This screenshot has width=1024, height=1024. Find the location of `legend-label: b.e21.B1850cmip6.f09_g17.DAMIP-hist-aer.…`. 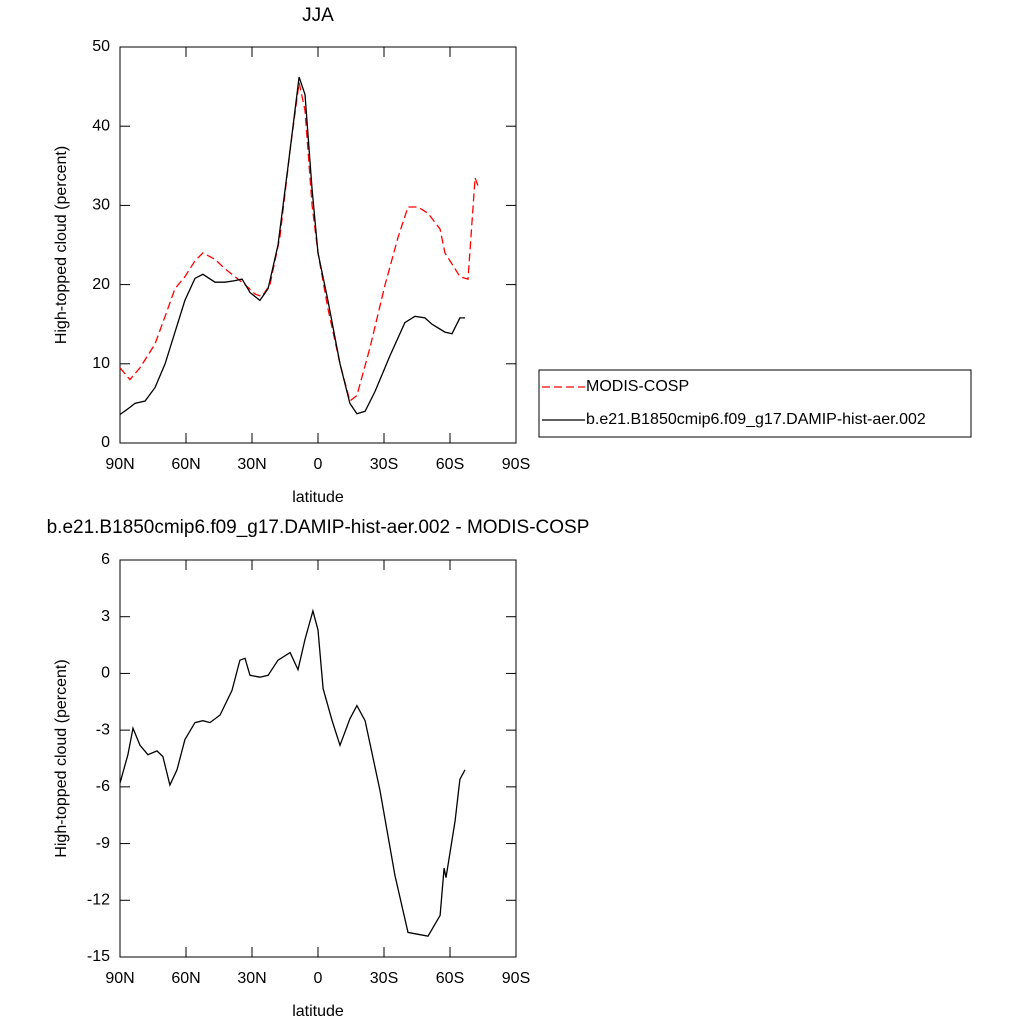

legend-label: b.e21.B1850cmip6.f09_g17.DAMIP-hist-aer.… is located at coordinates (756, 419).